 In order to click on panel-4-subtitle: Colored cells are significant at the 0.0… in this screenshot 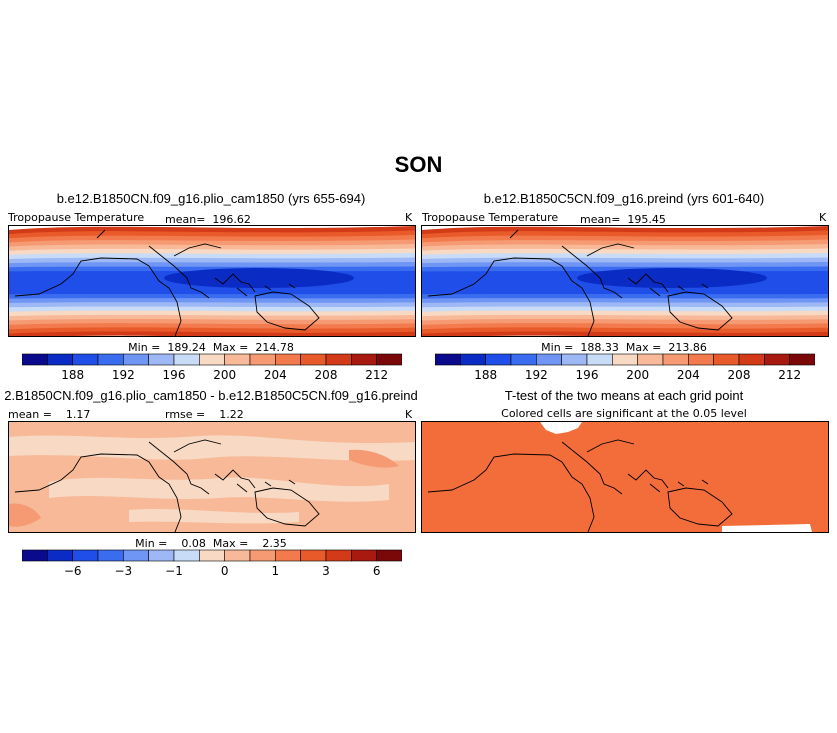, I will do `click(624, 413)`.